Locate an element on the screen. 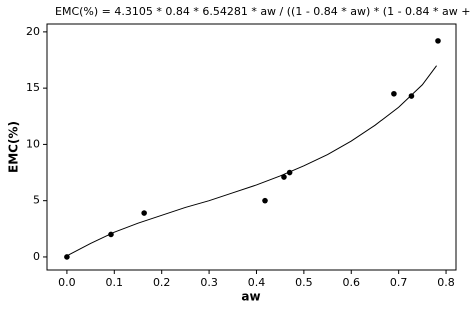  x-tick-label: 0.0 is located at coordinates (67, 282).